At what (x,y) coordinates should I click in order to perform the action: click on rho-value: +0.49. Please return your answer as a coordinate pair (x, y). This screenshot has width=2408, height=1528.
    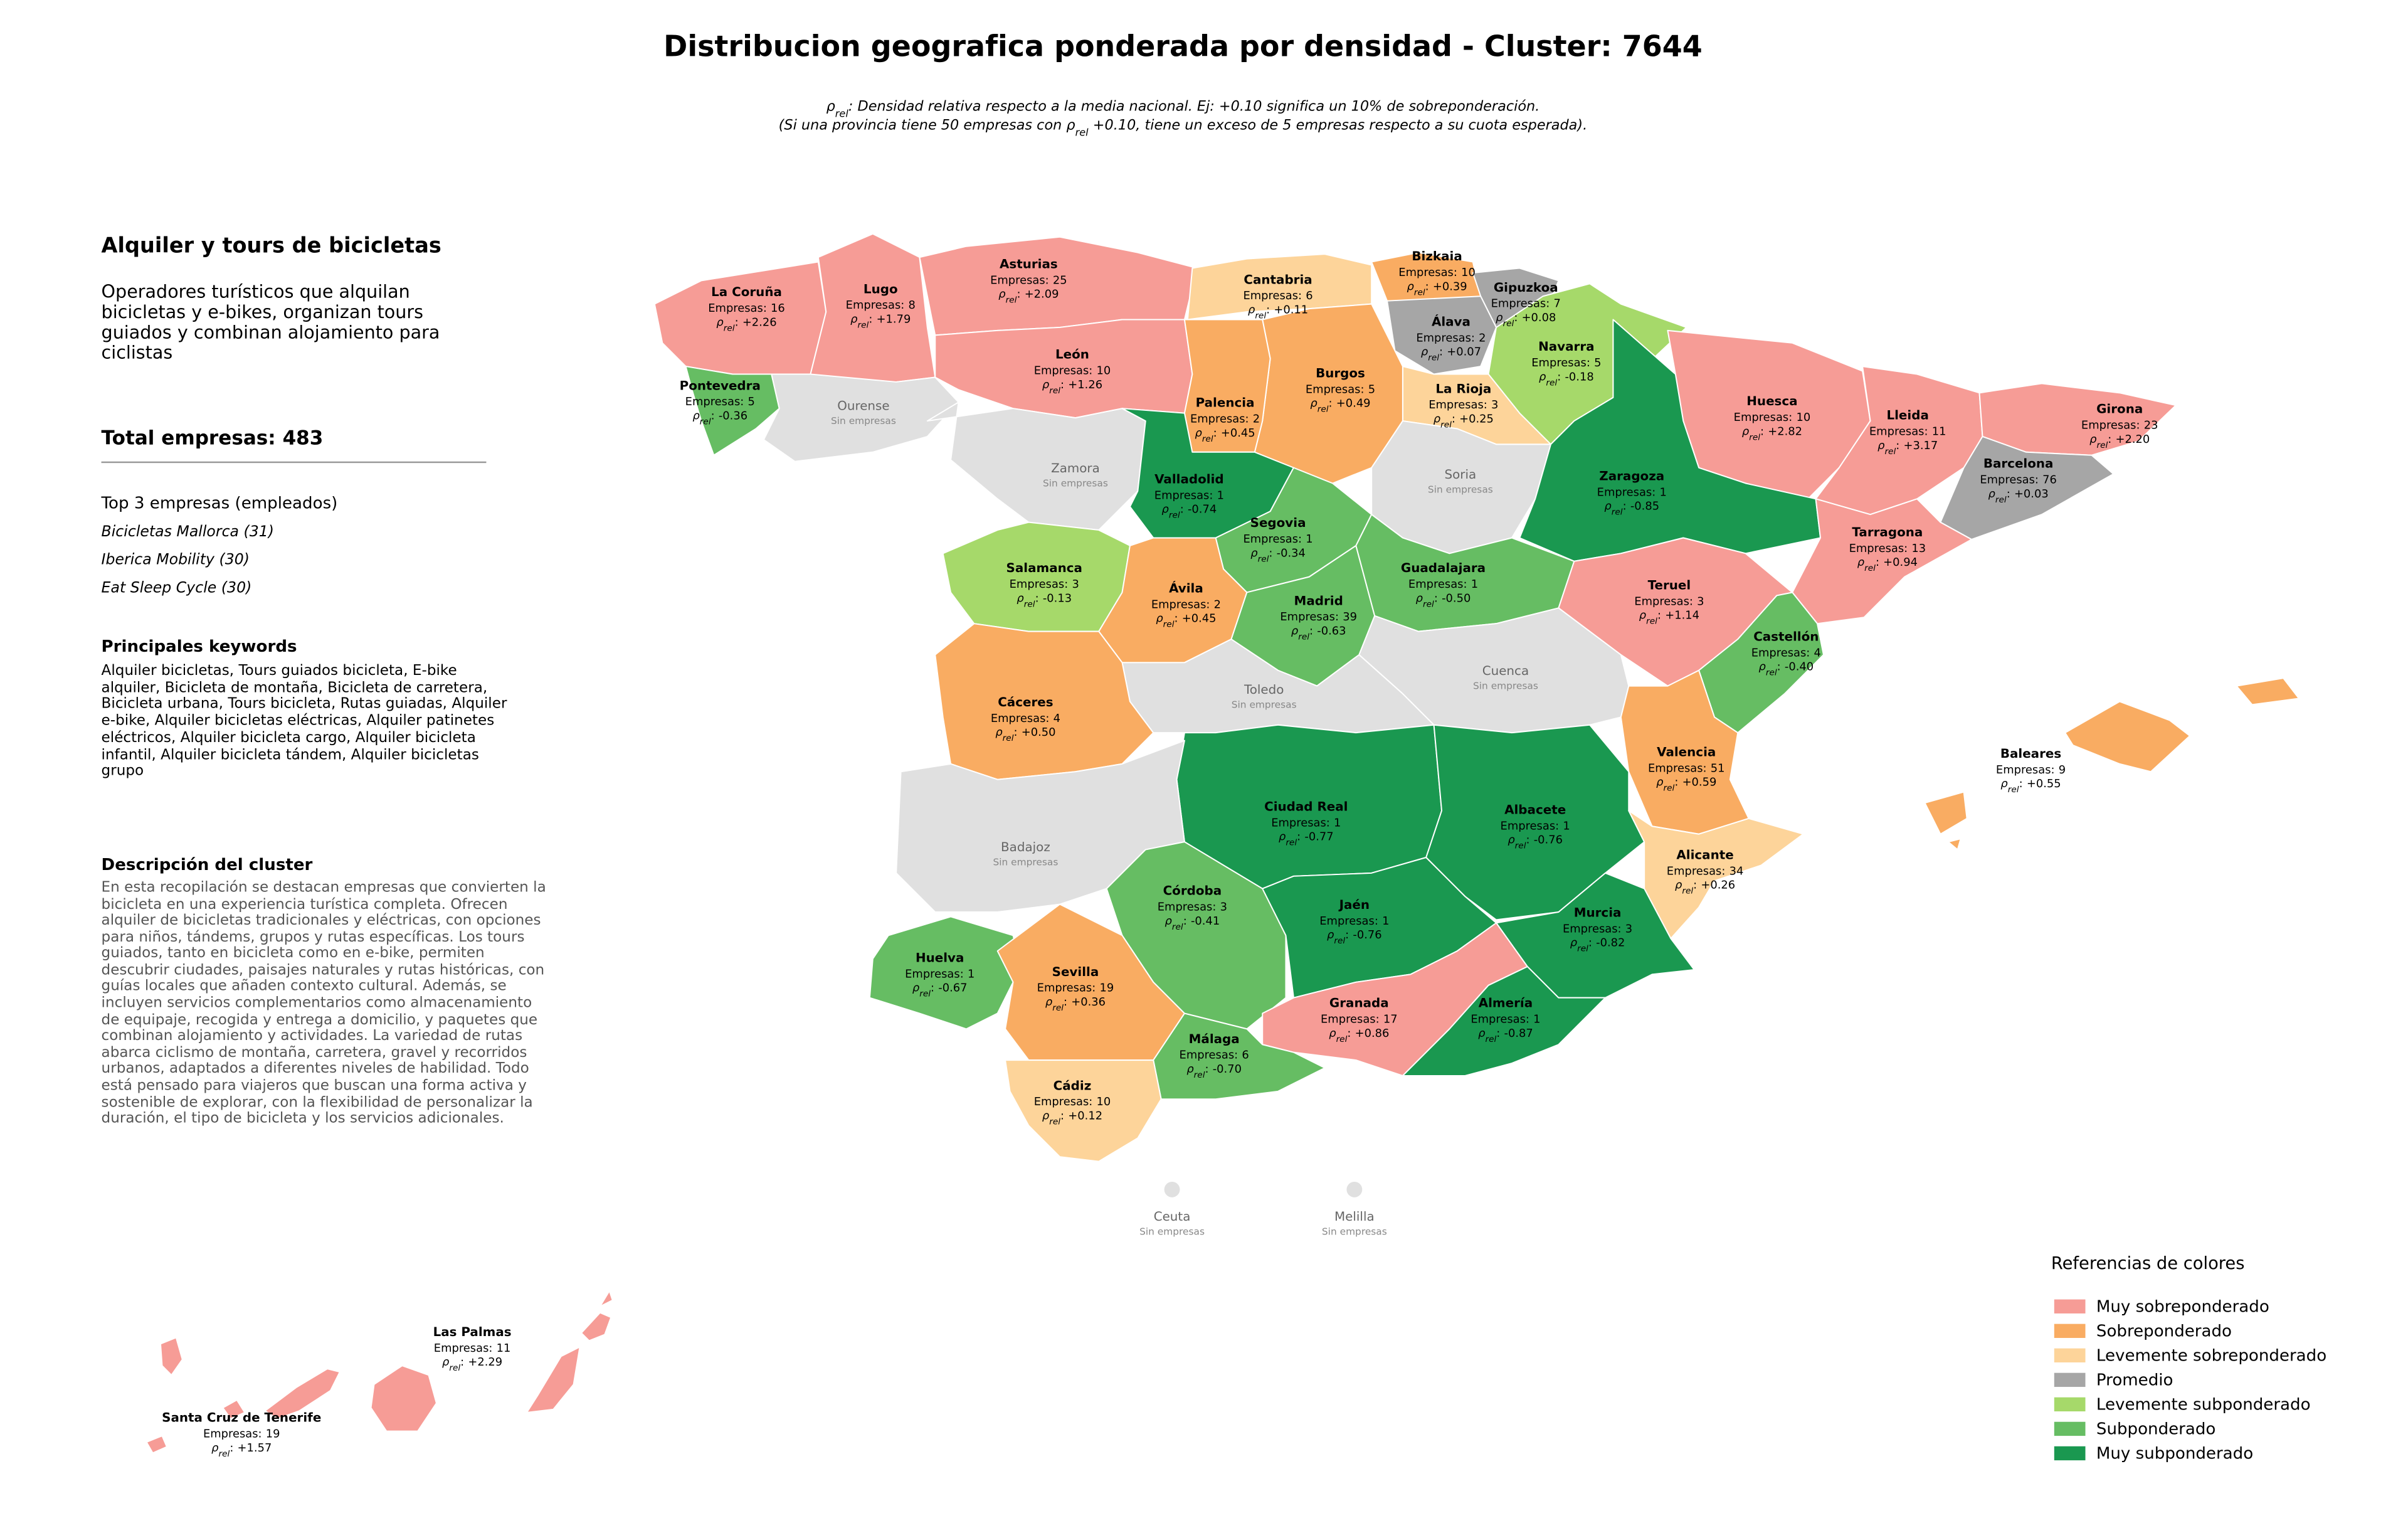
    Looking at the image, I should click on (1353, 403).